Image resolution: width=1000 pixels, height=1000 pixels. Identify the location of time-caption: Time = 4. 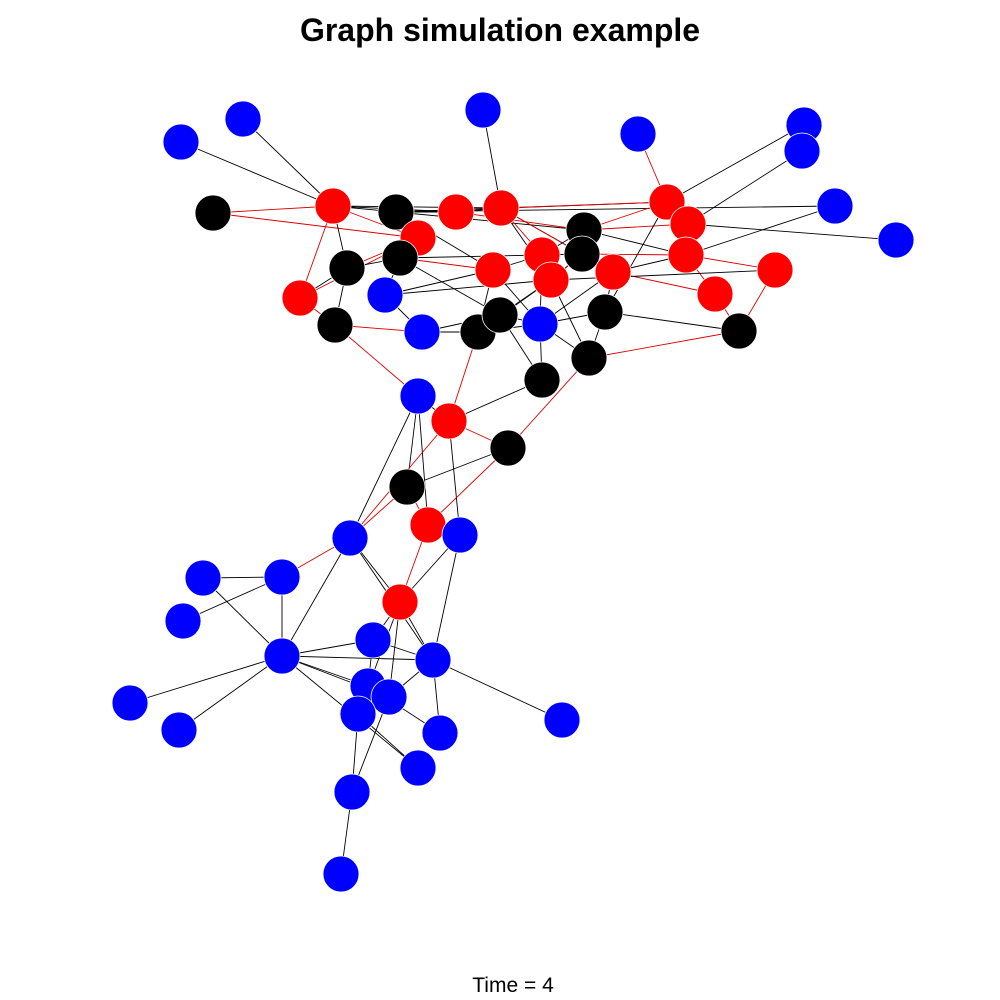
(513, 985).